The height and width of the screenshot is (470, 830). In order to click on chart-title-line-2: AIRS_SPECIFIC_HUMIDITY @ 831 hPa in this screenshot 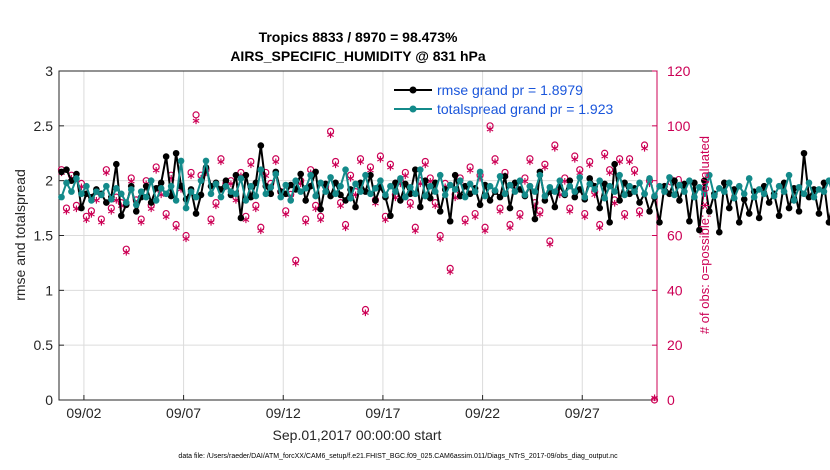, I will do `click(358, 56)`.